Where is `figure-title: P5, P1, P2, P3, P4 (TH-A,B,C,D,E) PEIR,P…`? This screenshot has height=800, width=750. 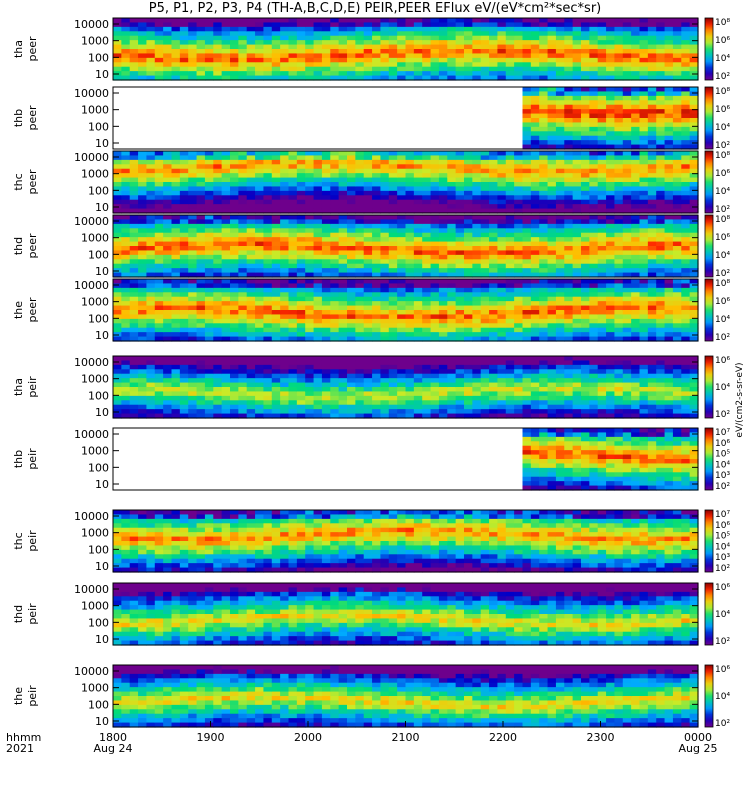
figure-title: P5, P1, P2, P3, P4 (TH-A,B,C,D,E) PEIR,P… is located at coordinates (375, 8).